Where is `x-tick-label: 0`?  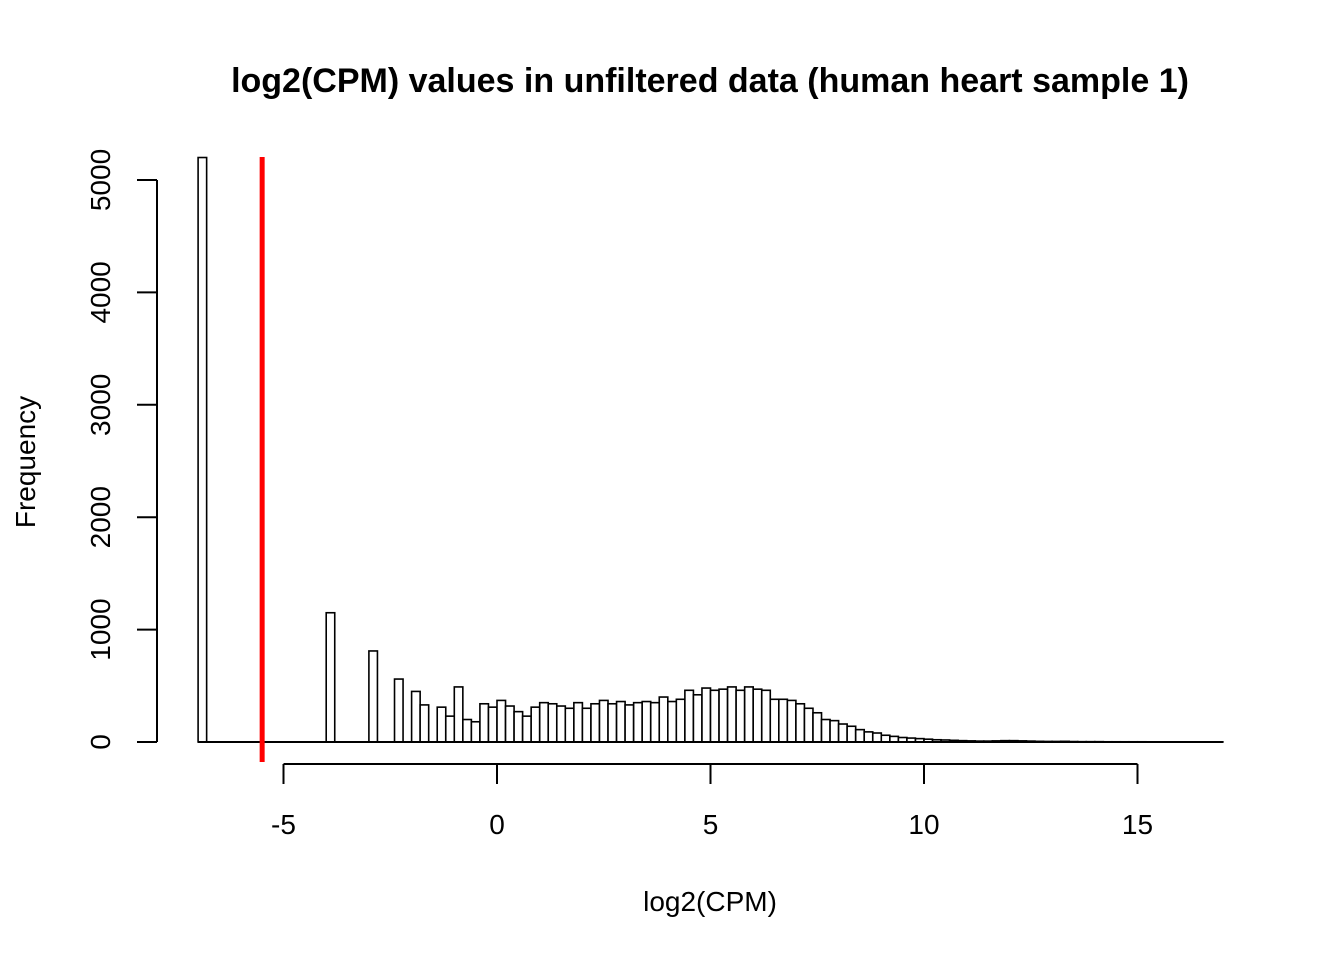 x-tick-label: 0 is located at coordinates (497, 824).